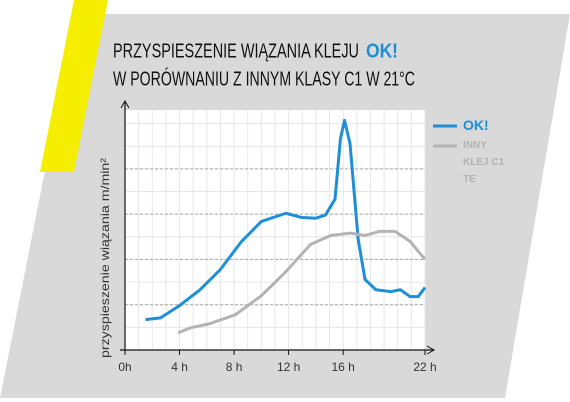 This screenshot has width=570, height=402. I want to click on legend-label: INNY KLEJ C1 TE, so click(484, 162).